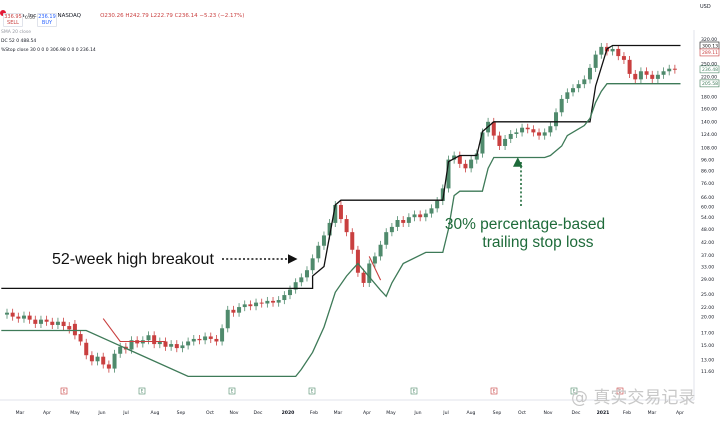 The image size is (720, 422). What do you see at coordinates (707, 334) in the screenshot?
I see `price-tick-label: 17.00` at bounding box center [707, 334].